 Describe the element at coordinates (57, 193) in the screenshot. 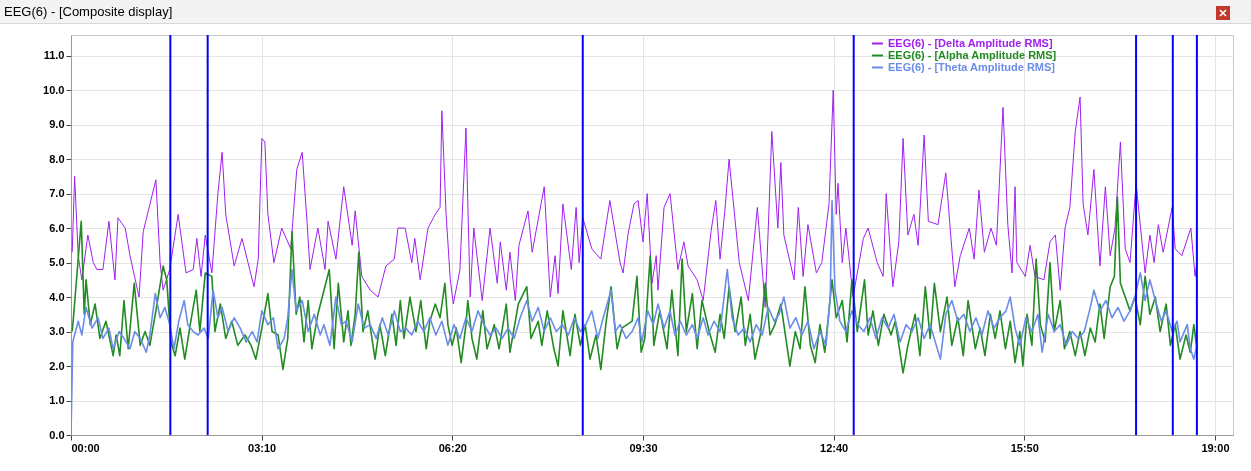

I see `y-tick-label: 7.0` at that location.